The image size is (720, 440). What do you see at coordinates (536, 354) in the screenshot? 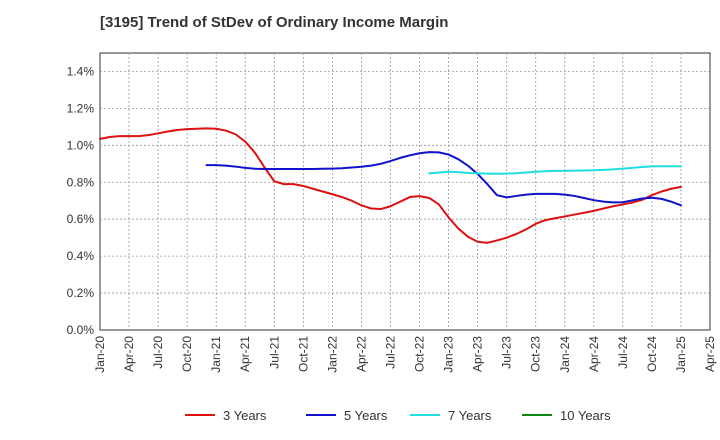
I see `x-tick-label: Oct-23` at bounding box center [536, 354].